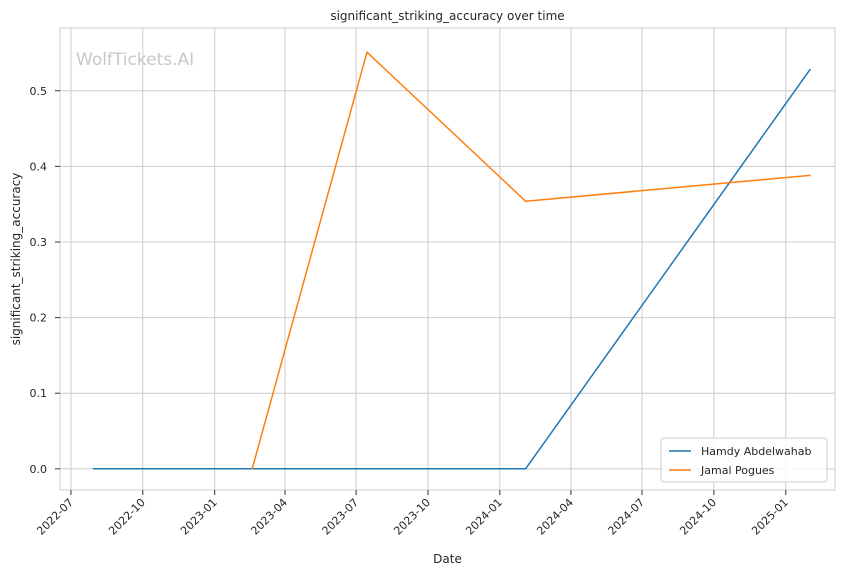 Image resolution: width=844 pixels, height=575 pixels. I want to click on x-axis-title: Date, so click(447, 559).